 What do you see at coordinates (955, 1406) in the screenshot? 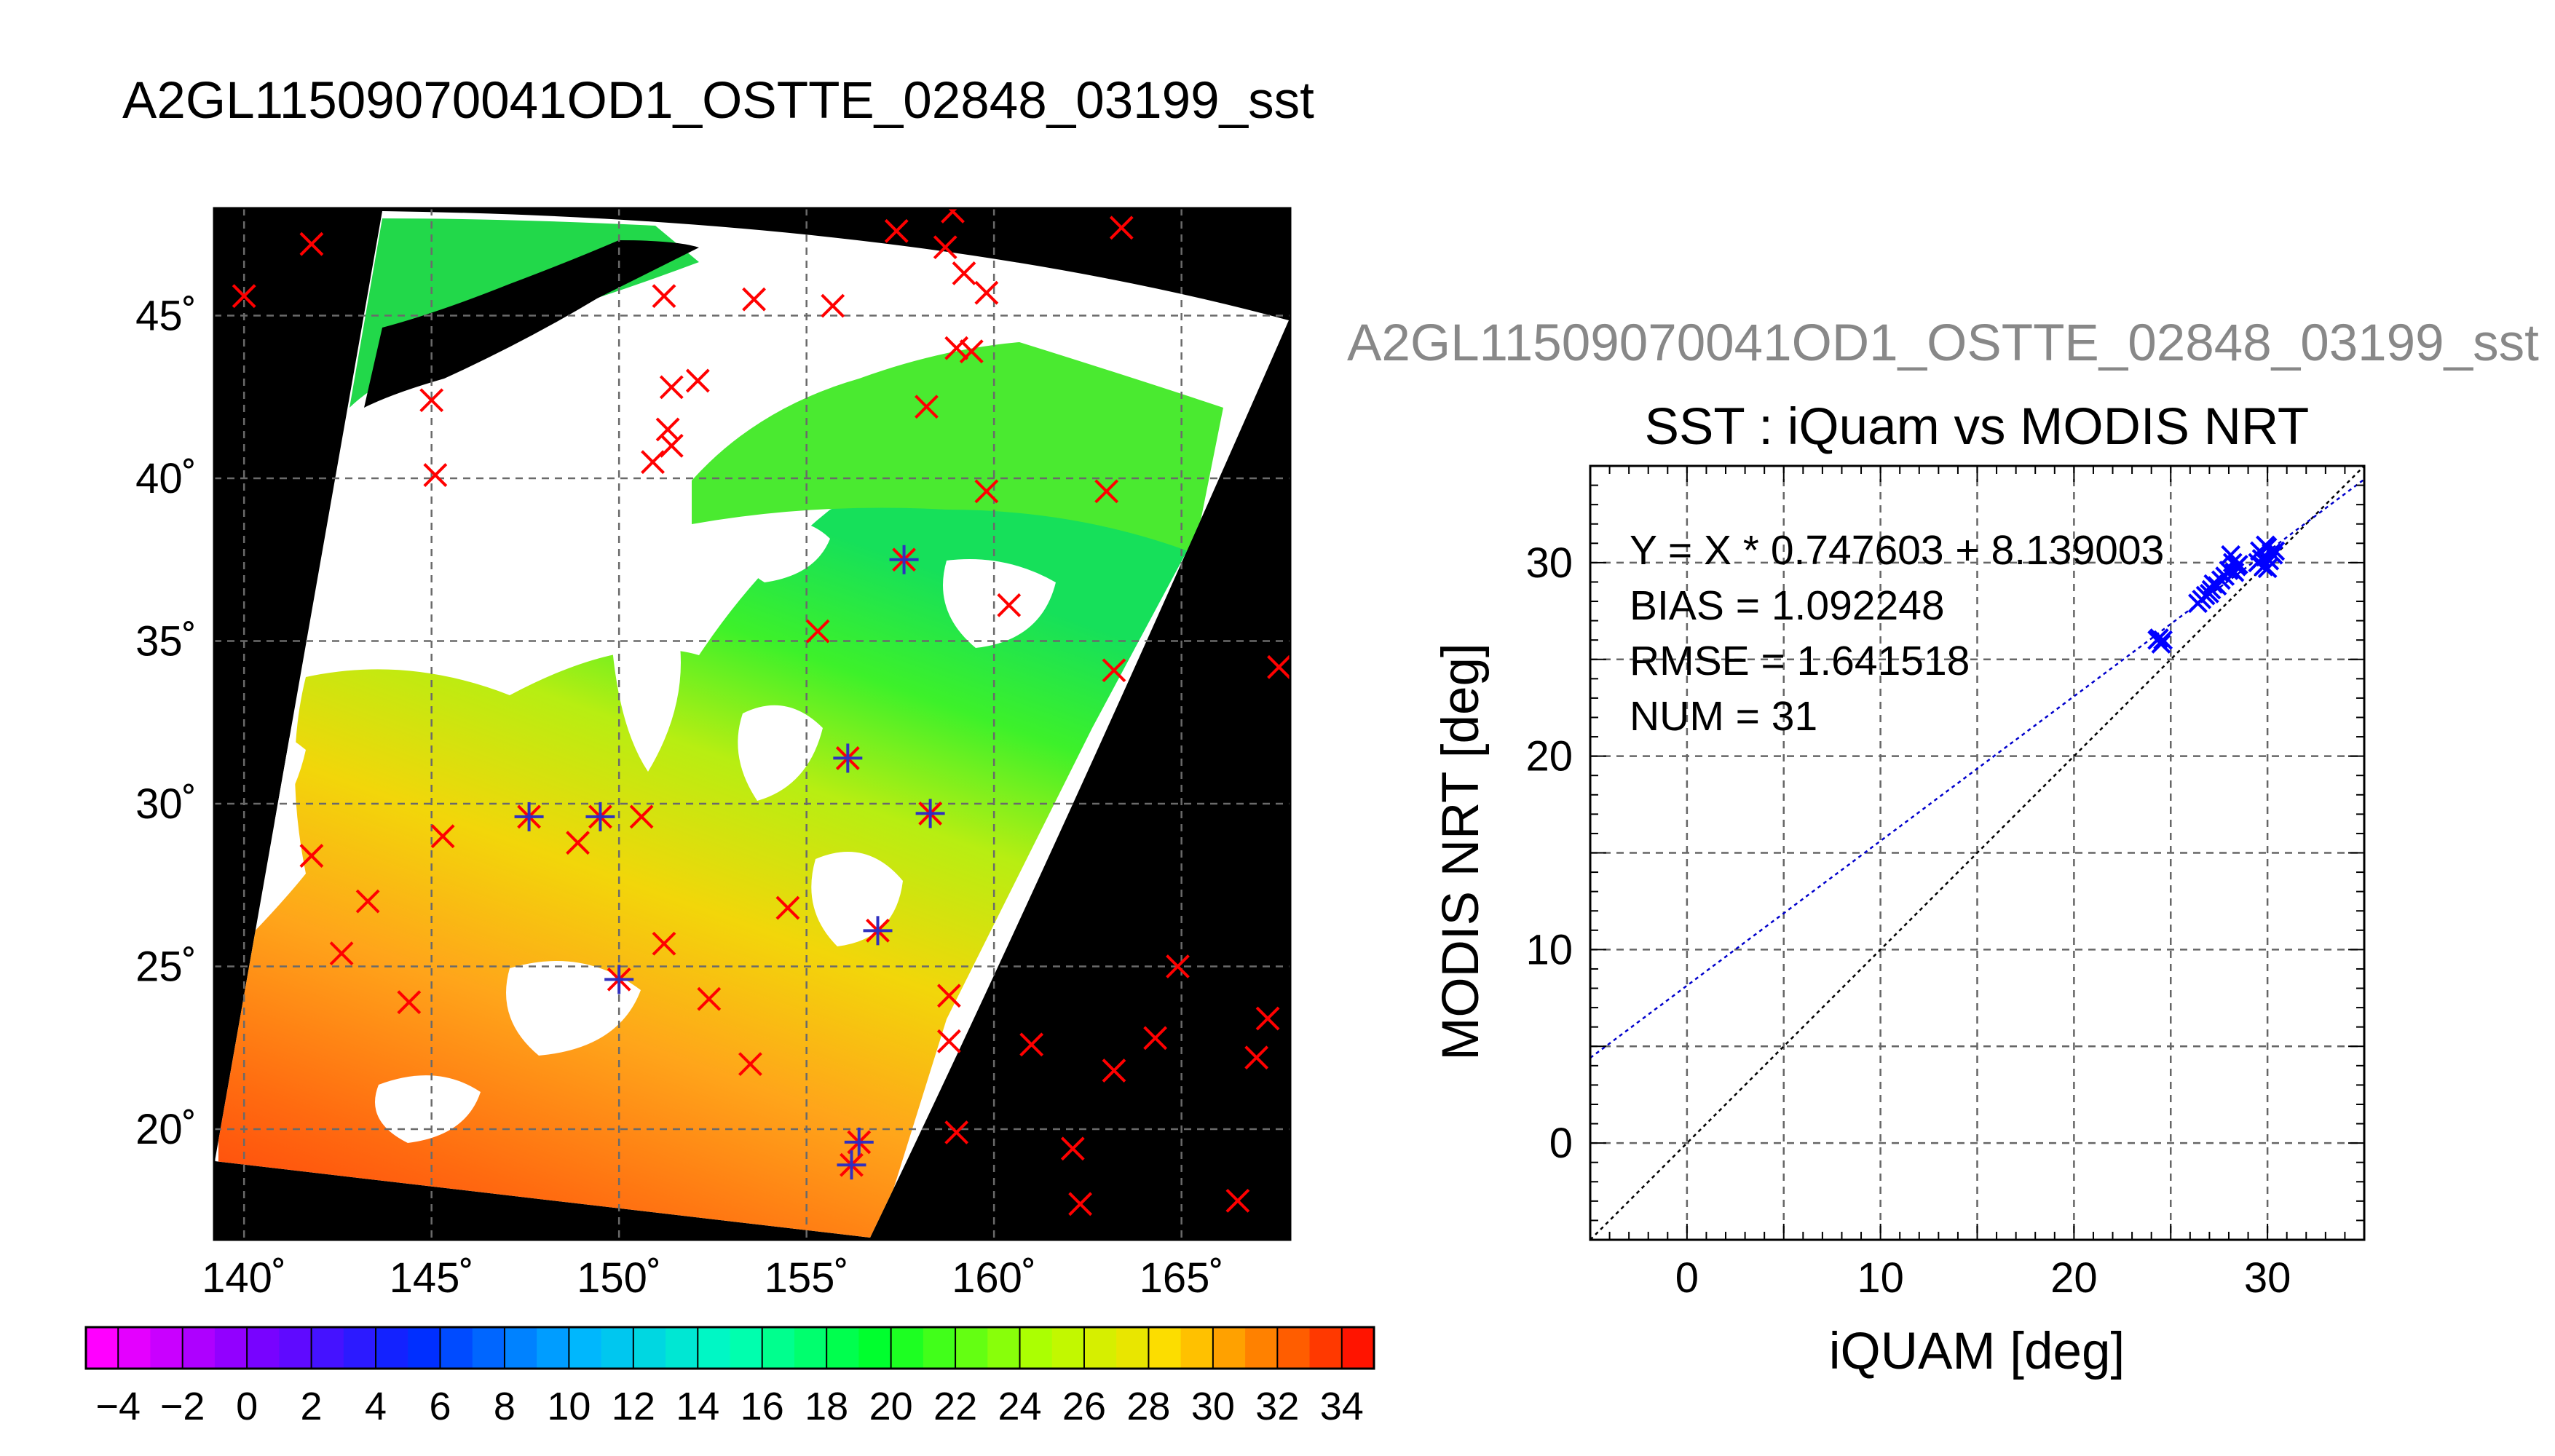
I see `colorbar-tick-label: 22` at bounding box center [955, 1406].